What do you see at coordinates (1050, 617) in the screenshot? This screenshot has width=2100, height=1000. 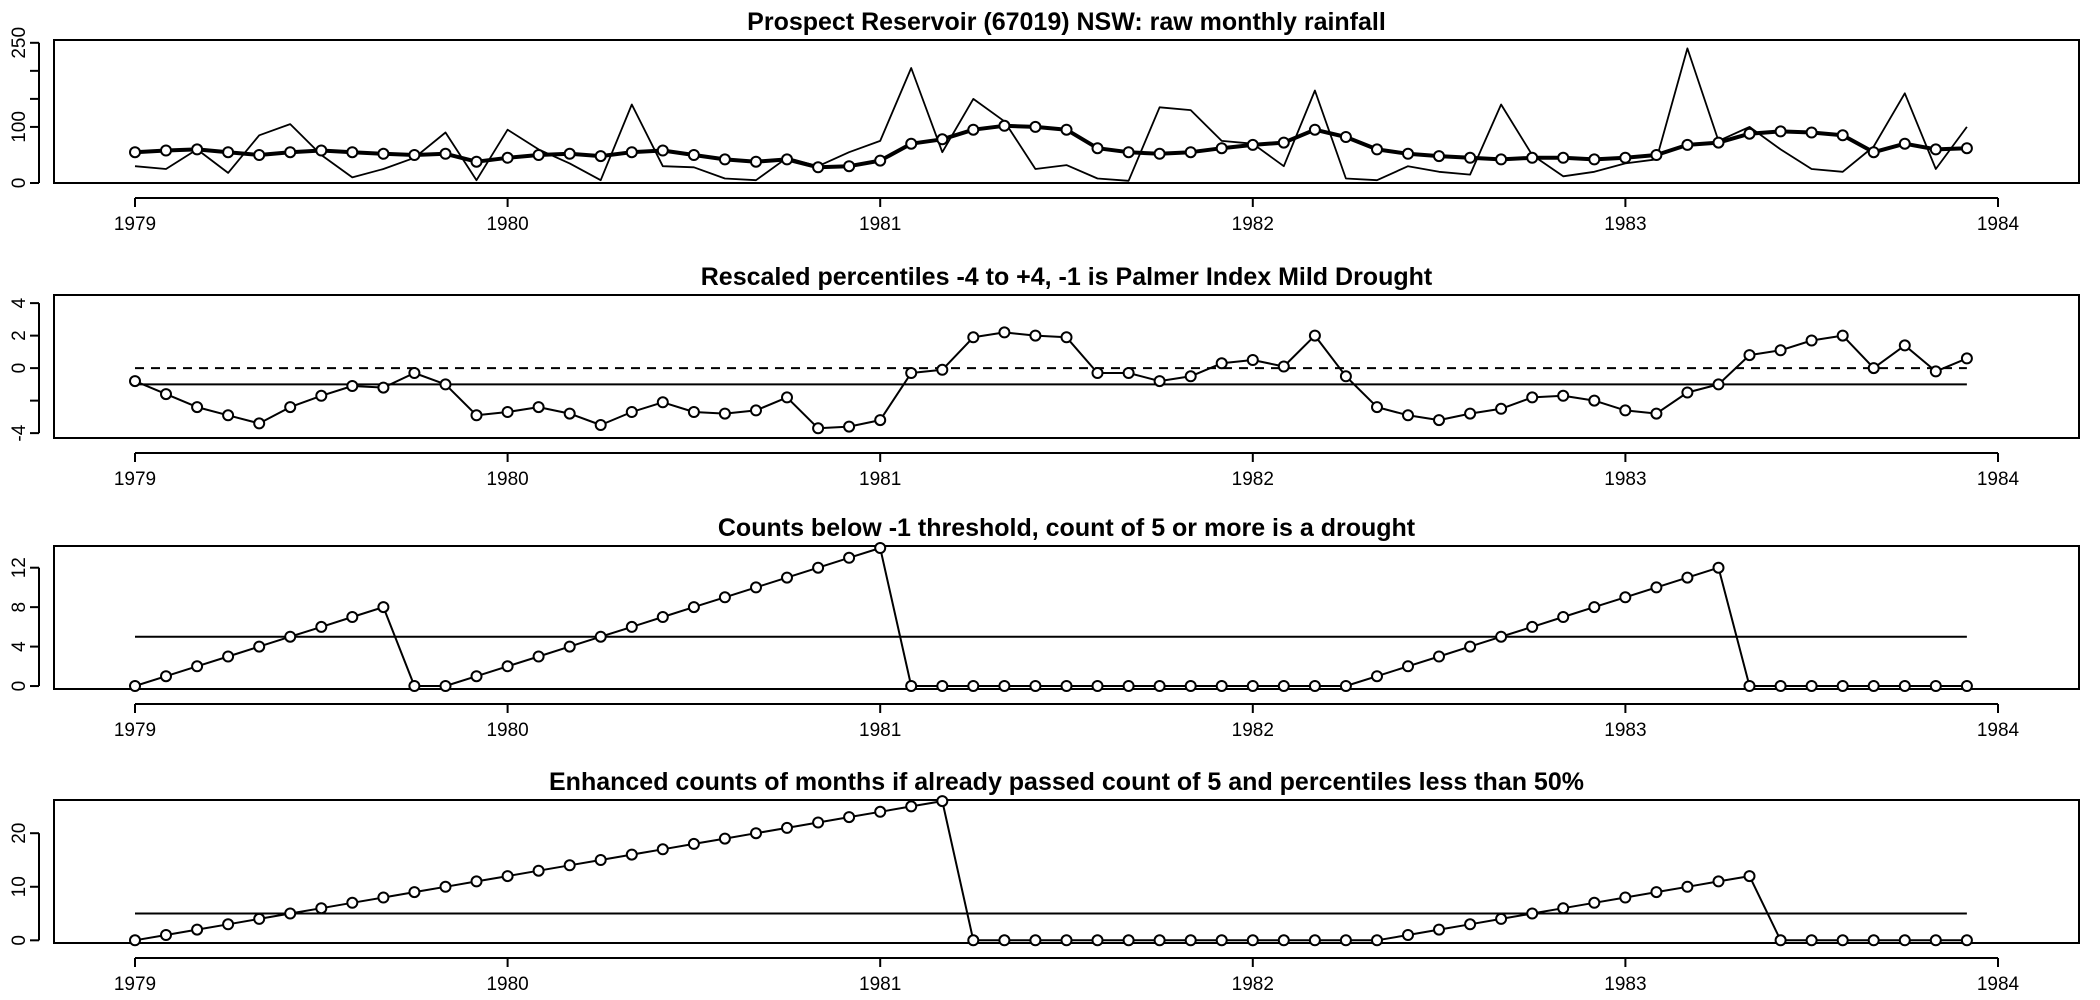 I see `series-line` at bounding box center [1050, 617].